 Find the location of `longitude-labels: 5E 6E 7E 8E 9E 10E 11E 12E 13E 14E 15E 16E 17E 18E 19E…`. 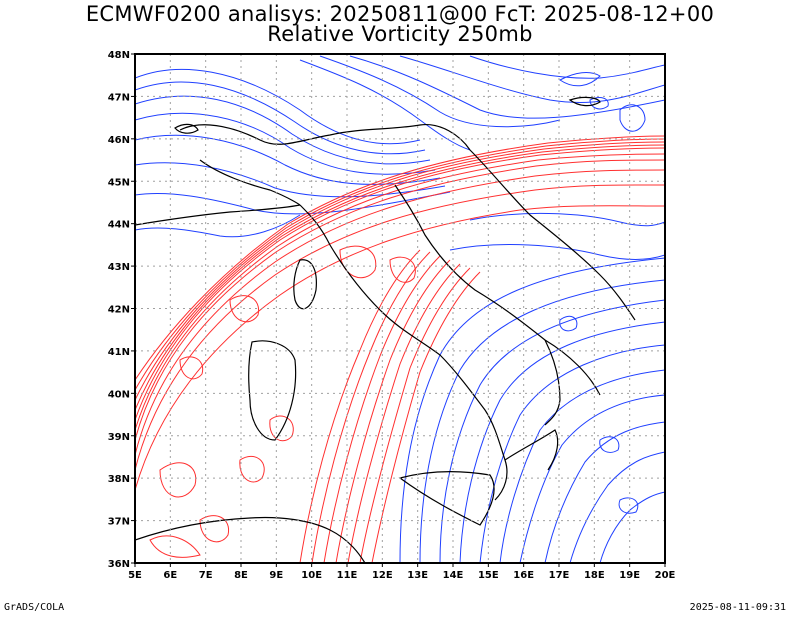

longitude-labels: 5E 6E 7E 8E 9E 10E 11E 12E 13E 14E 15E 16E 17E 18E 19E… is located at coordinates (401, 575).